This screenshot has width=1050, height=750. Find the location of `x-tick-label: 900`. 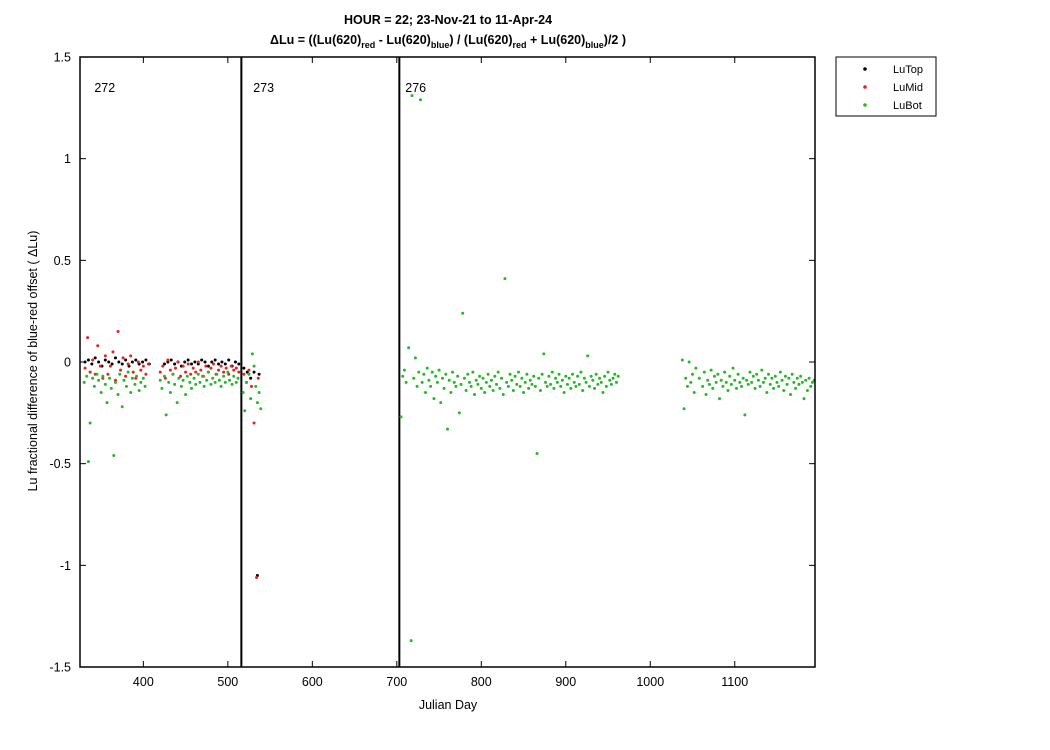

x-tick-label: 900 is located at coordinates (565, 682).